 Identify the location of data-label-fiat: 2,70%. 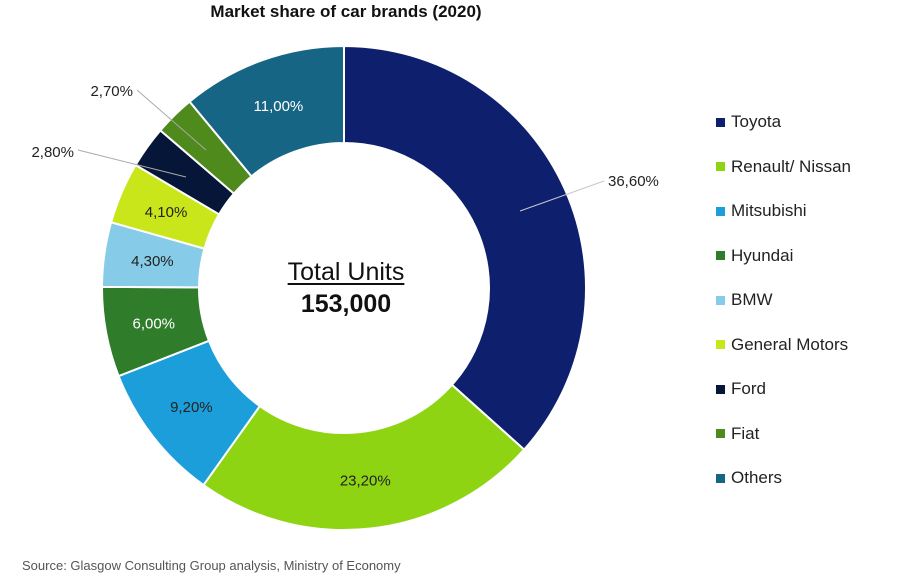
(111, 91).